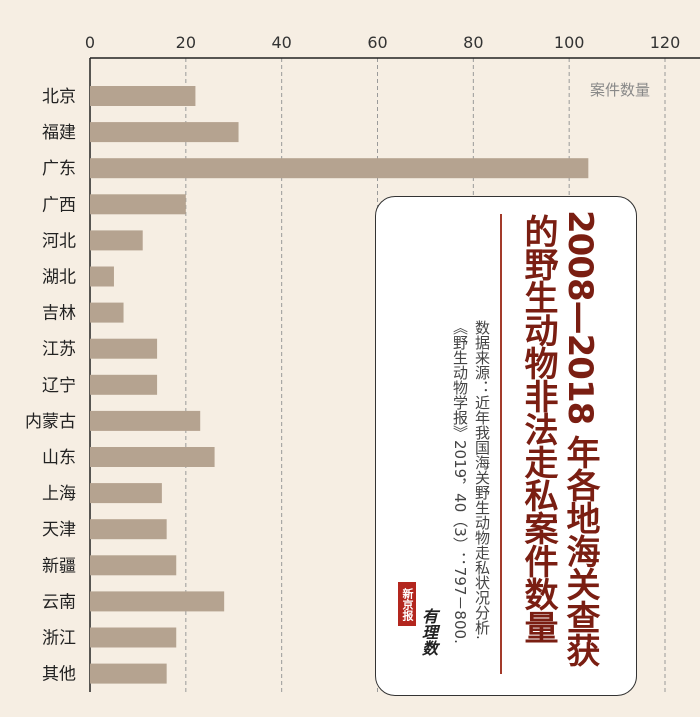 Image resolution: width=700 pixels, height=717 pixels. Describe the element at coordinates (59, 133) in the screenshot. I see `category-label: 福建` at that location.